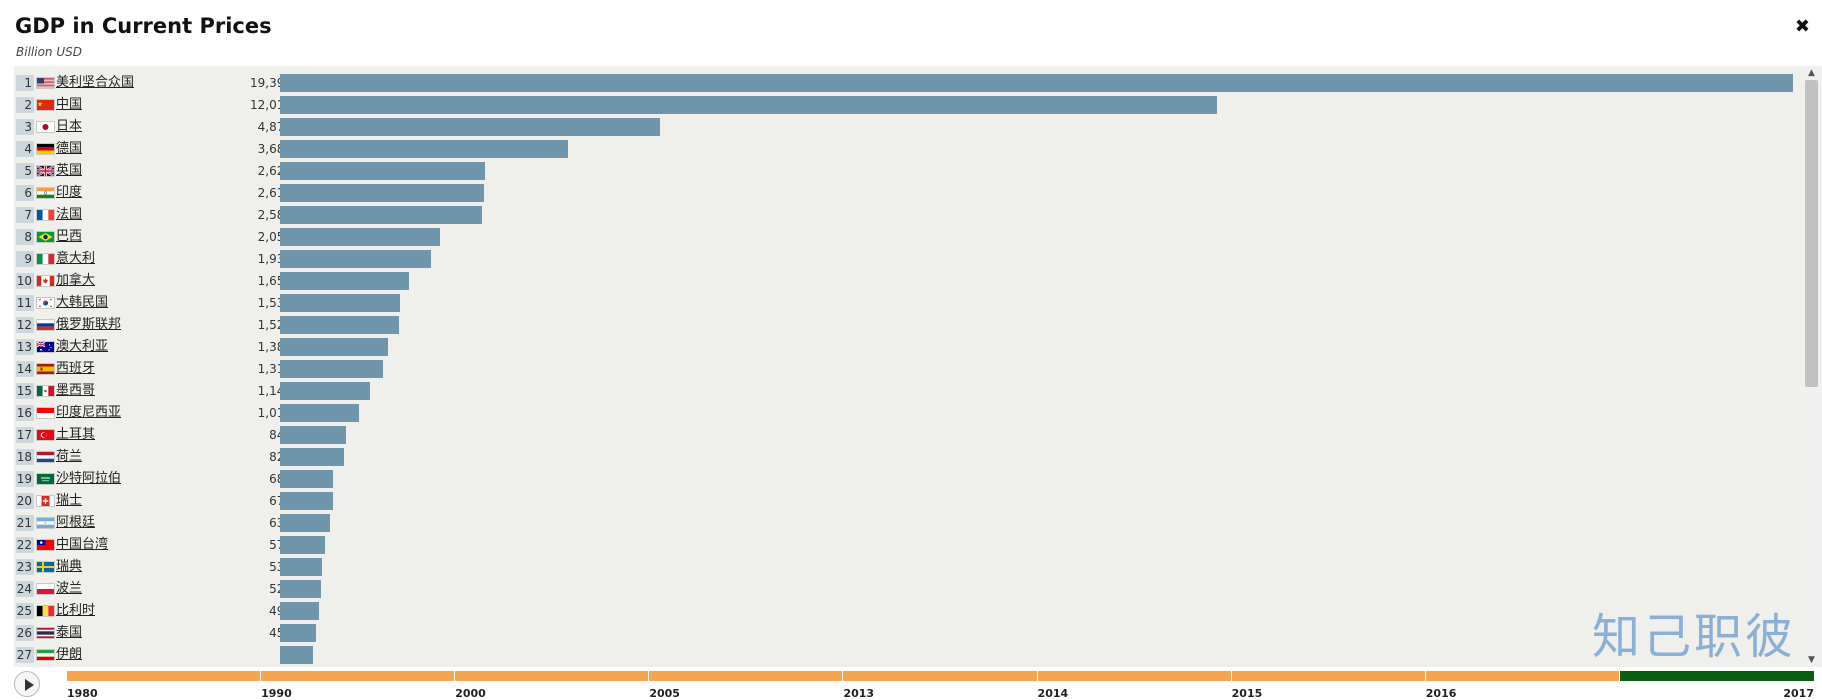 The width and height of the screenshot is (1822, 700). What do you see at coordinates (1811, 73) in the screenshot?
I see `scroll-up-icon: ▲` at bounding box center [1811, 73].